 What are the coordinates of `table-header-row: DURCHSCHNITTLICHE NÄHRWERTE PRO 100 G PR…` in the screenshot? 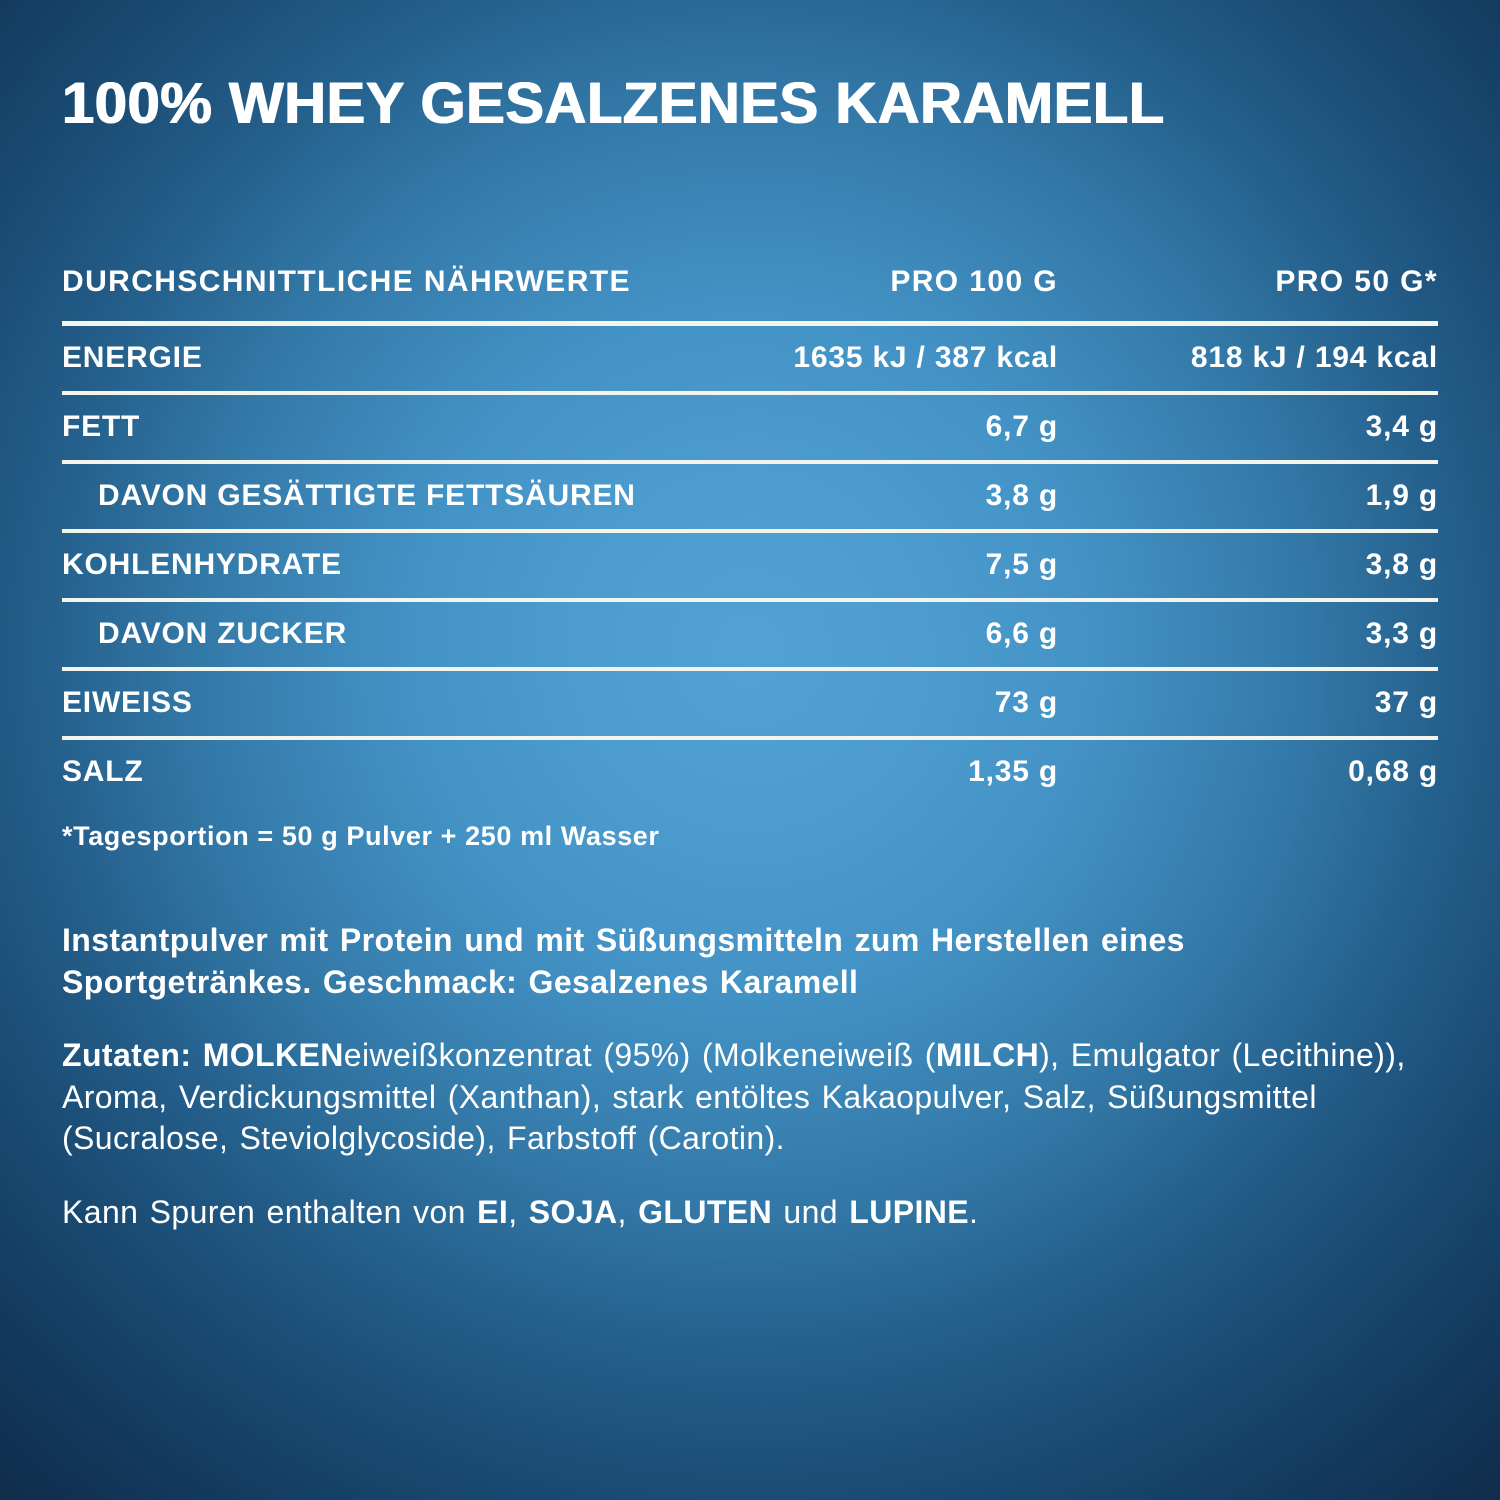 It's located at (750, 295).